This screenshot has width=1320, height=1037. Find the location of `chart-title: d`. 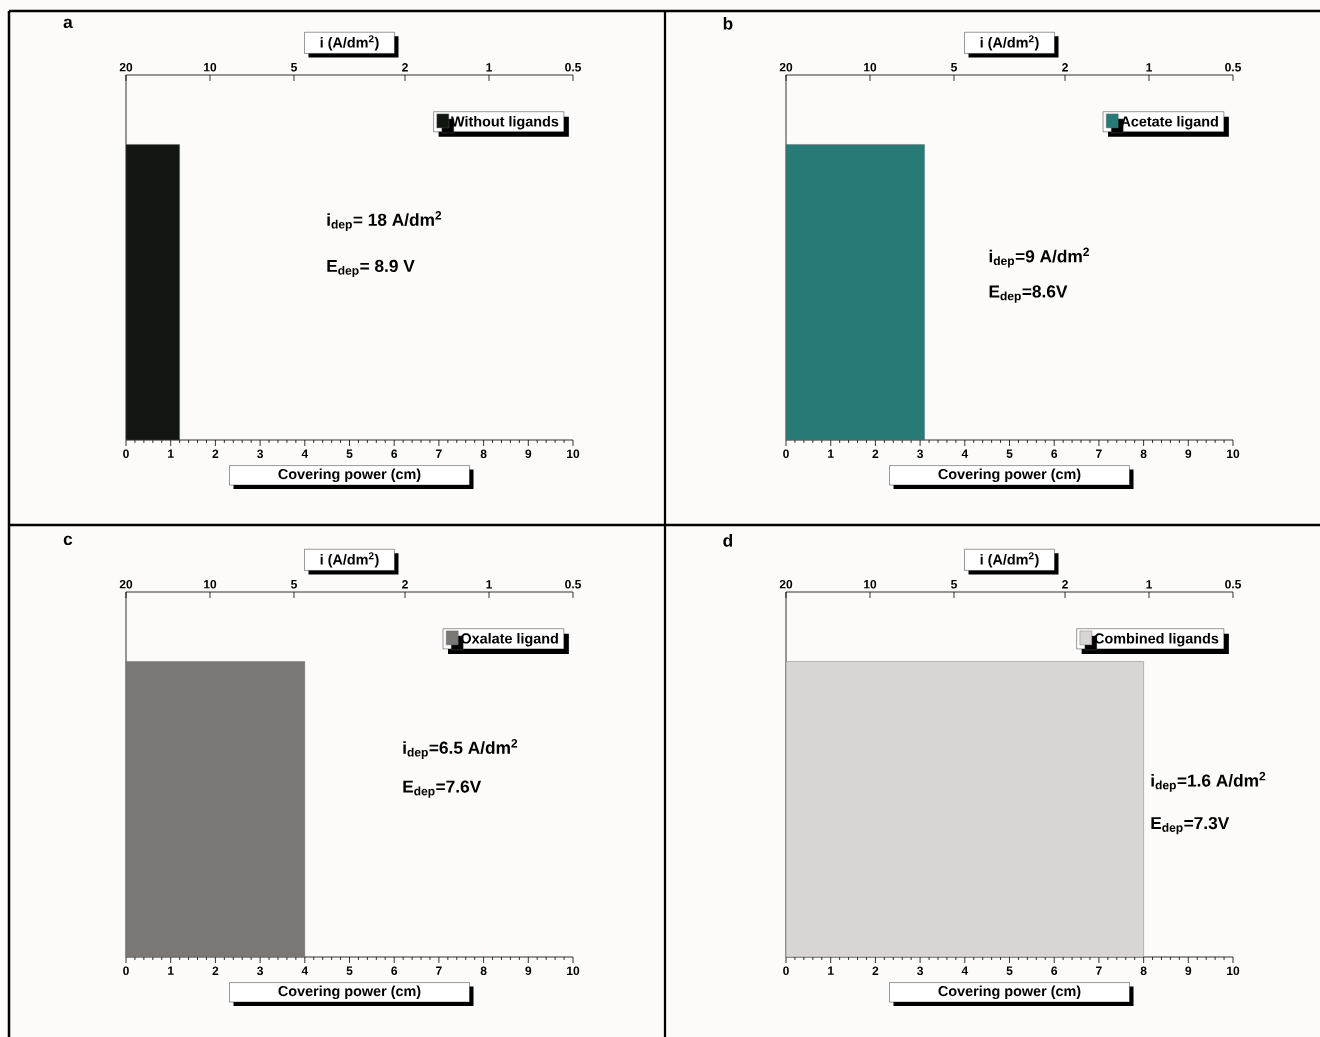

chart-title: d is located at coordinates (728, 540).